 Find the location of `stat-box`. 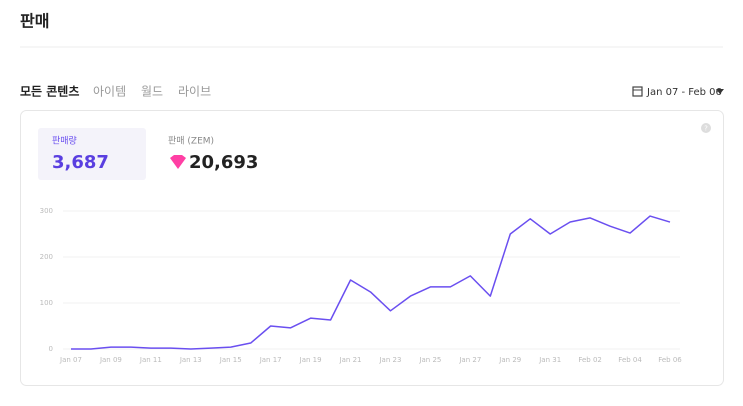

stat-box is located at coordinates (92, 154).